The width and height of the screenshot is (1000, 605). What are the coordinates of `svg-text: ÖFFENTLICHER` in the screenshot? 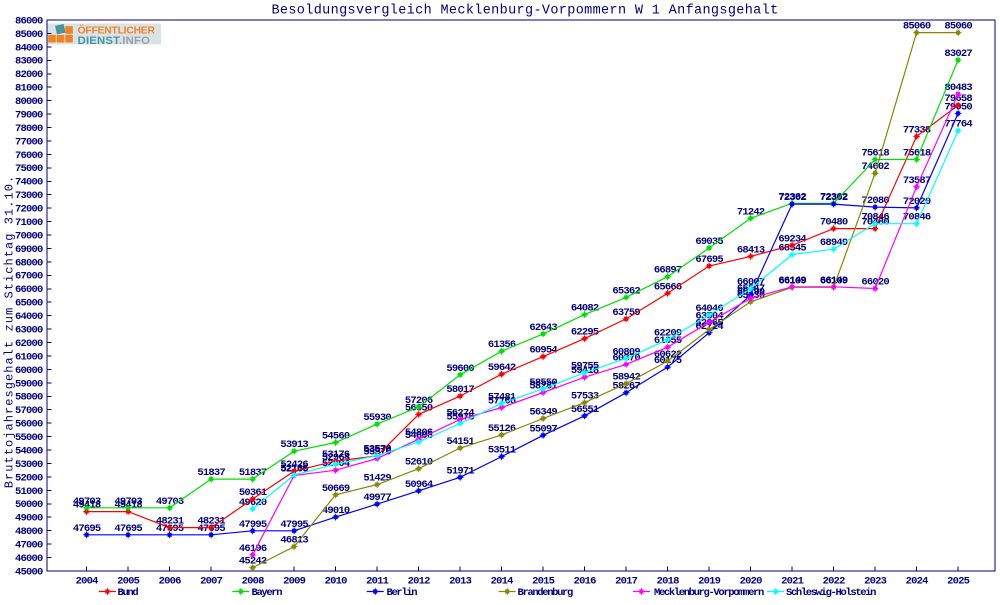 It's located at (117, 29).